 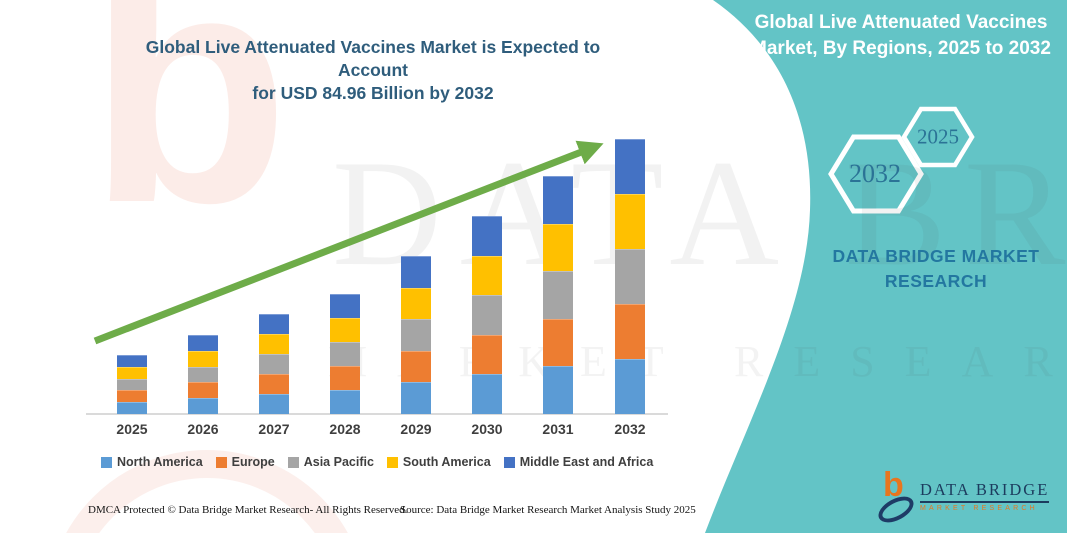 I want to click on legend-item: Europe, so click(x=245, y=462).